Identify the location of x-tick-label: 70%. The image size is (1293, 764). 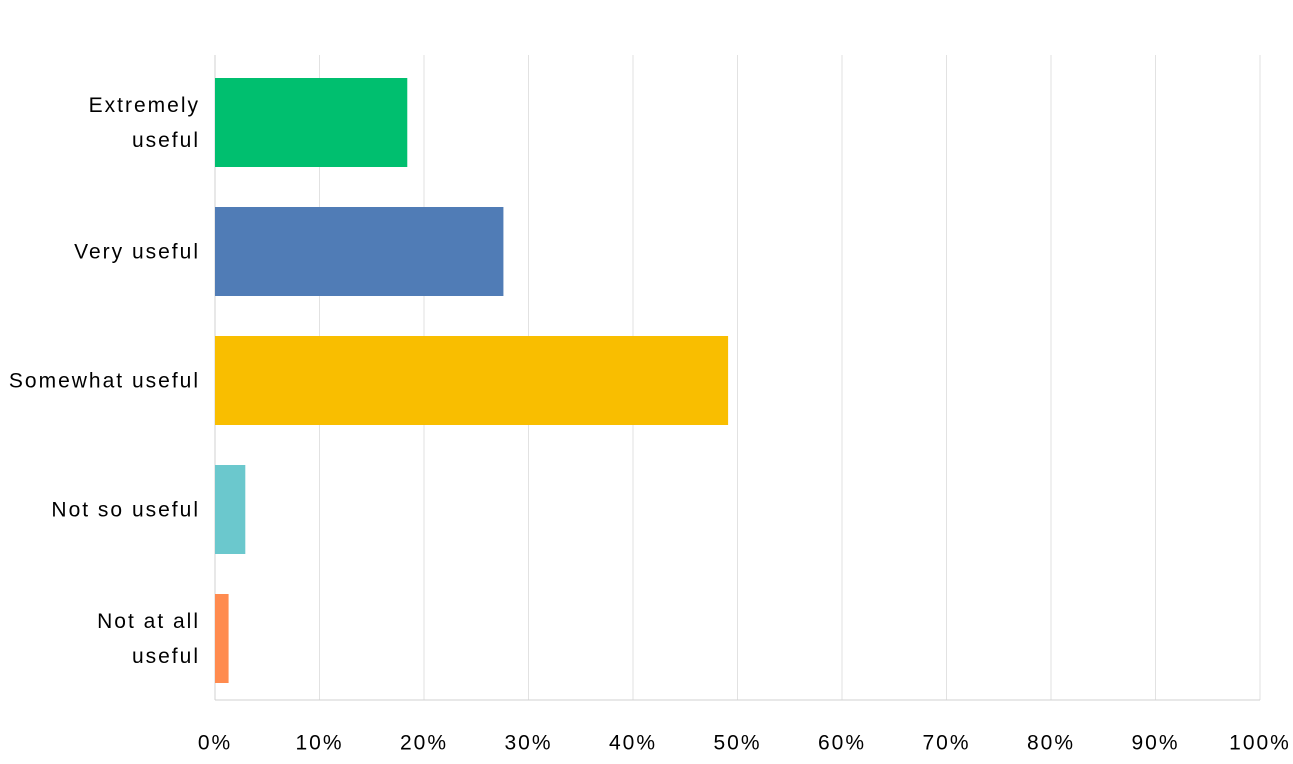
(946, 743).